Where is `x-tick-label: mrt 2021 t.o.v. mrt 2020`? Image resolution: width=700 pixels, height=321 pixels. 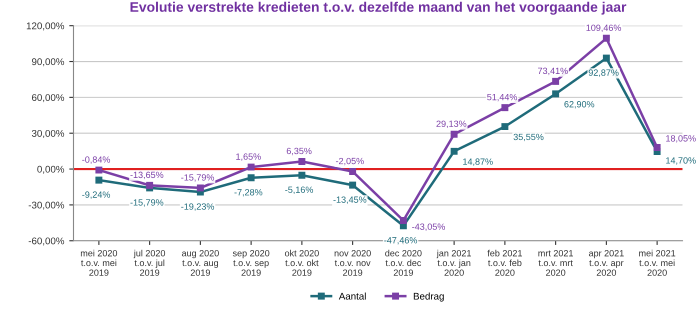
x-tick-label: mrt 2021 t.o.v. mrt 2020 is located at coordinates (555, 263).